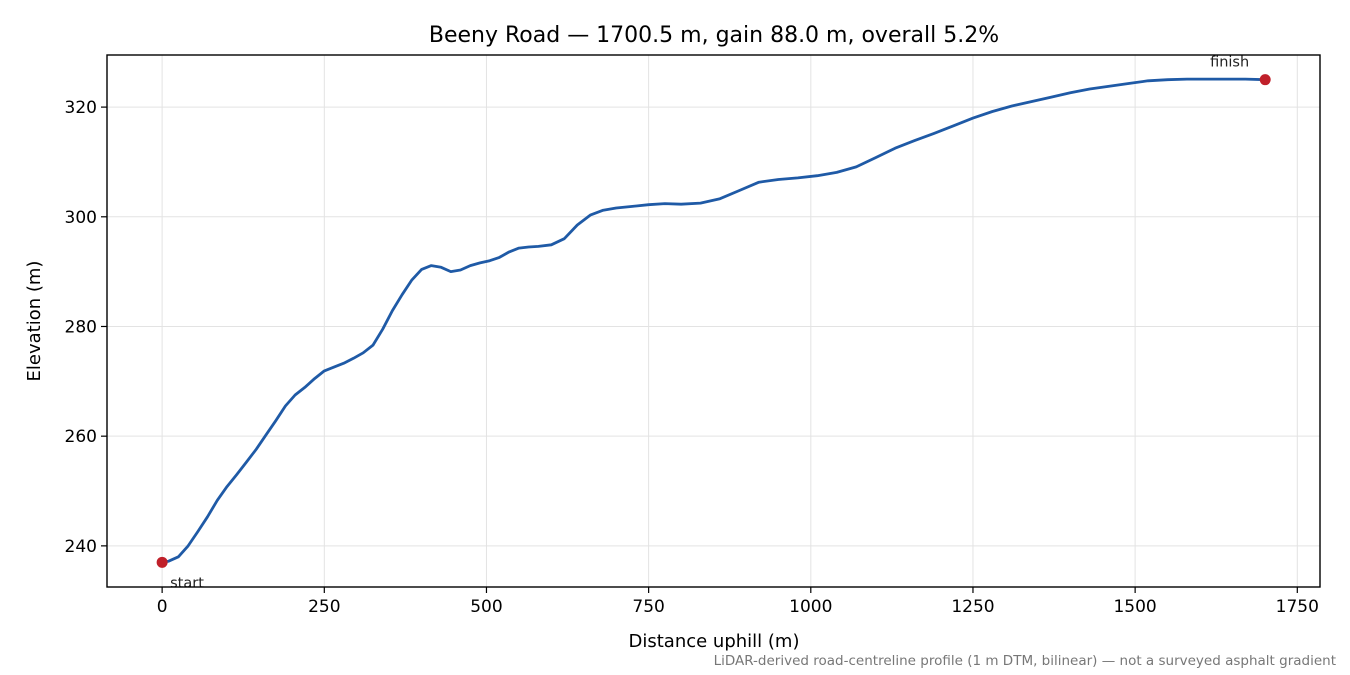 The image size is (1350, 675). I want to click on finish-marker, so click(1265, 80).